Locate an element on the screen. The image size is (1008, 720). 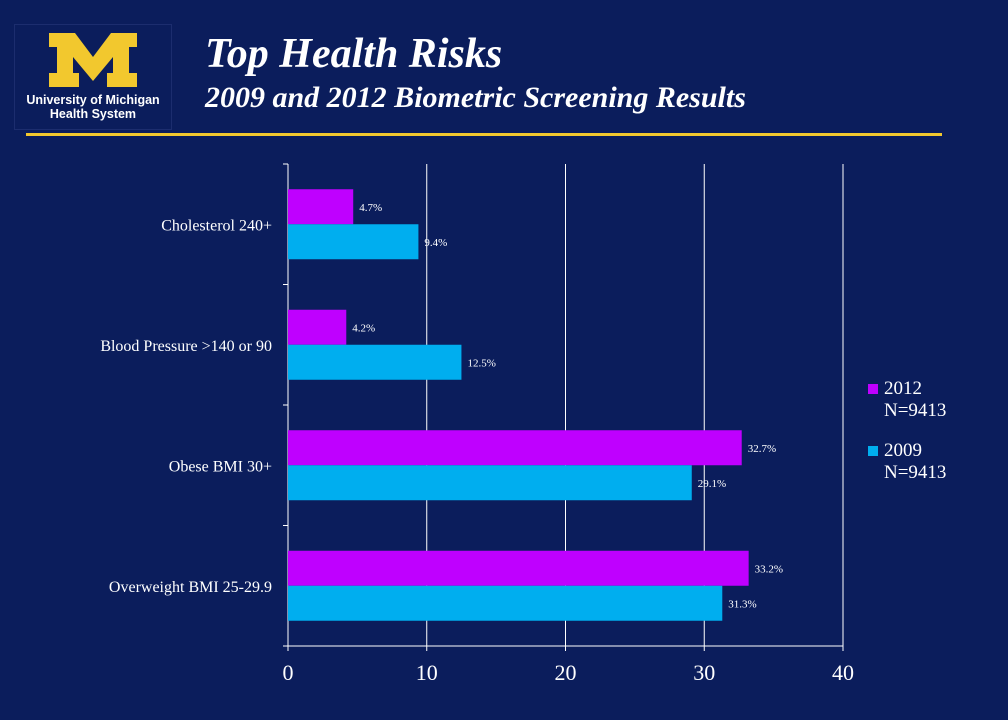
university-logo: University of Michigan Health System is located at coordinates (93, 77).